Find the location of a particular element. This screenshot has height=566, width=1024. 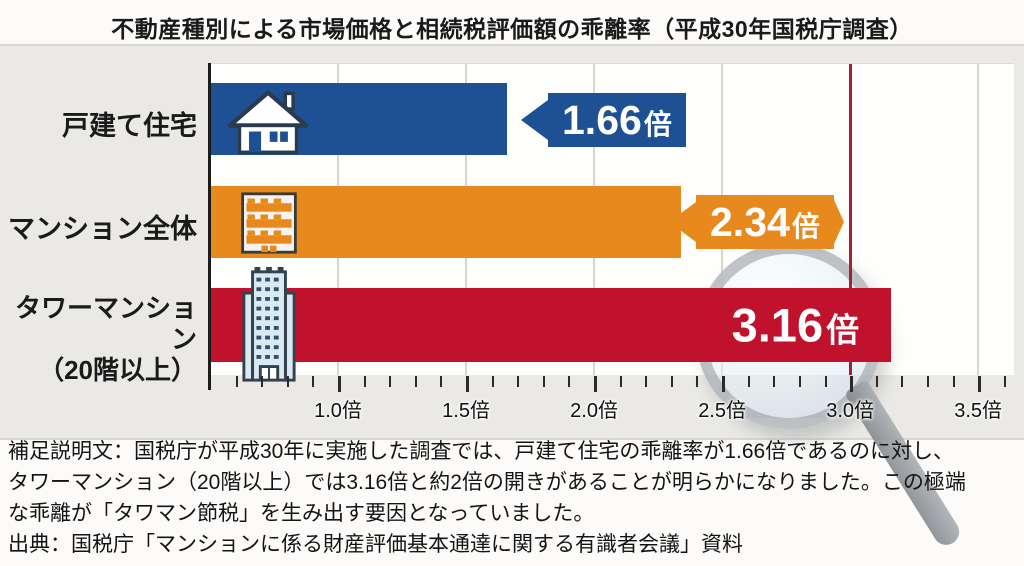

tower-building-icon is located at coordinates (269, 324).